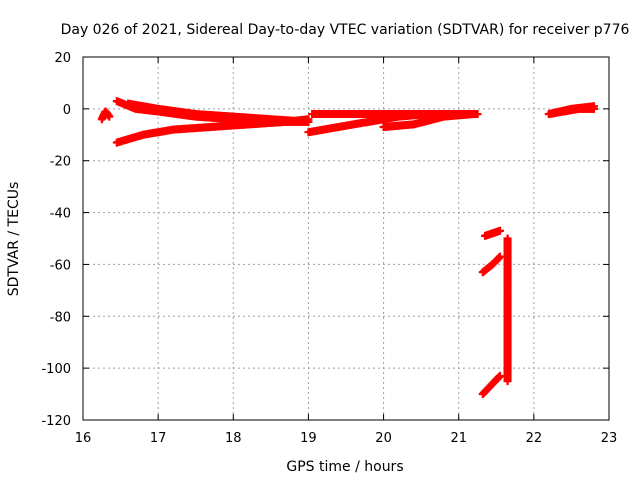 Image resolution: width=640 pixels, height=480 pixels. I want to click on y-tick-label: 0, so click(67, 110).